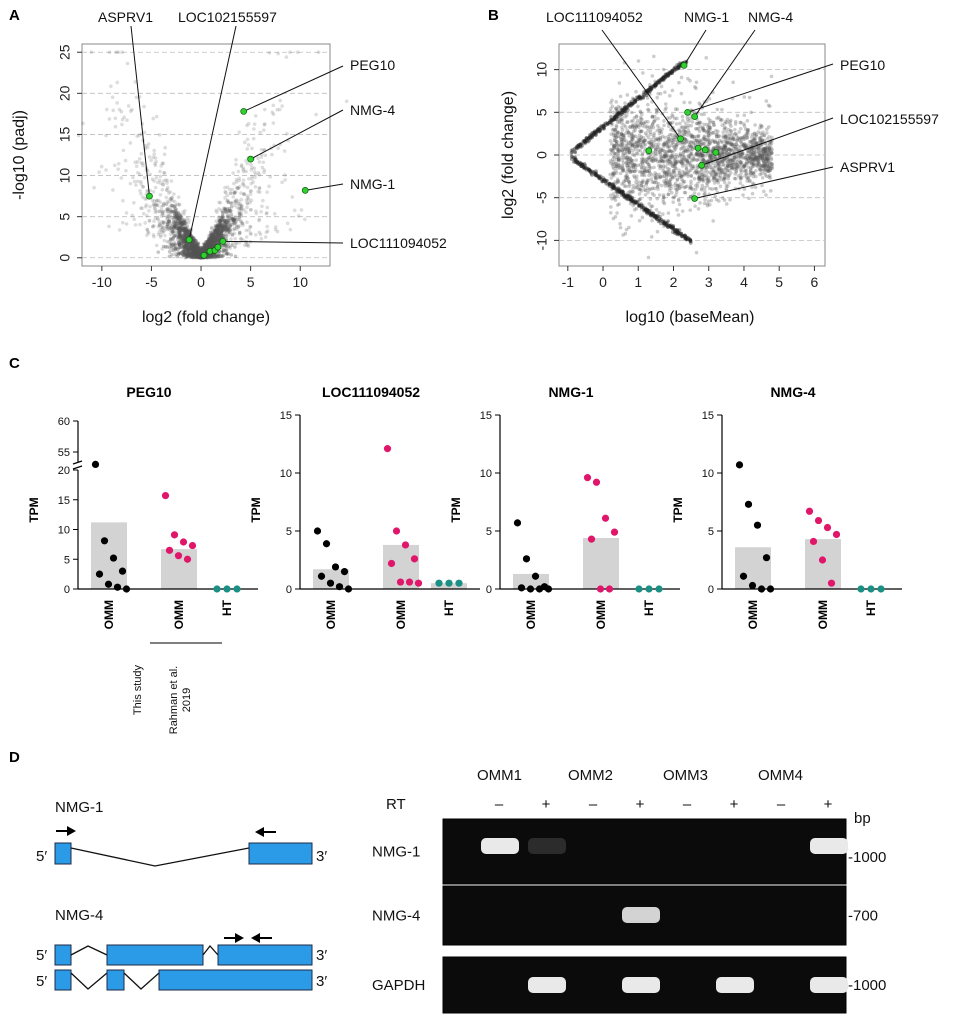 This screenshot has height=1019, width=957. Describe the element at coordinates (65, 176) in the screenshot. I see `volcano-y-tick-label: 10` at that location.